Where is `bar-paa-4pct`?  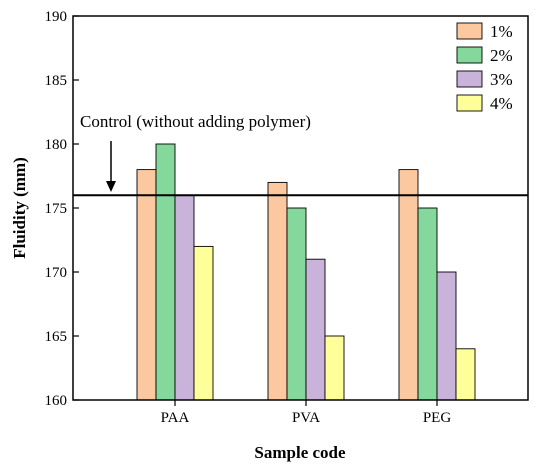
bar-paa-4pct is located at coordinates (203, 323).